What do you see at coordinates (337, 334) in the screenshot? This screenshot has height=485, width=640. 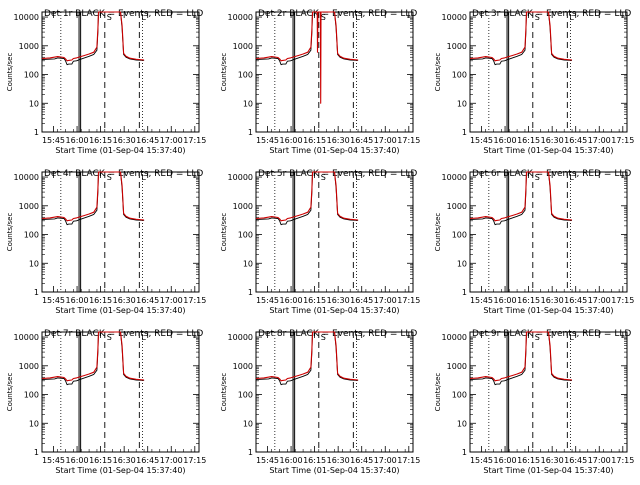 I see `panel-title: Det 8r BLACK = Events, RED = LLD` at bounding box center [337, 334].